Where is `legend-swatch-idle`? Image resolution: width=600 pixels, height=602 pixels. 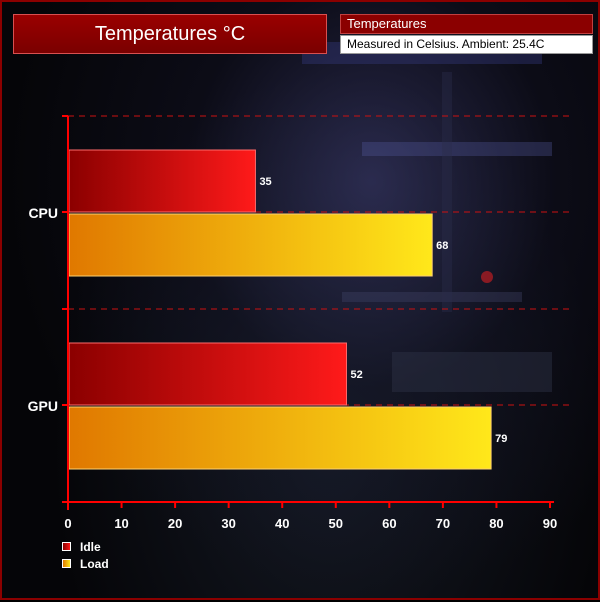
legend-swatch-idle is located at coordinates (66, 546).